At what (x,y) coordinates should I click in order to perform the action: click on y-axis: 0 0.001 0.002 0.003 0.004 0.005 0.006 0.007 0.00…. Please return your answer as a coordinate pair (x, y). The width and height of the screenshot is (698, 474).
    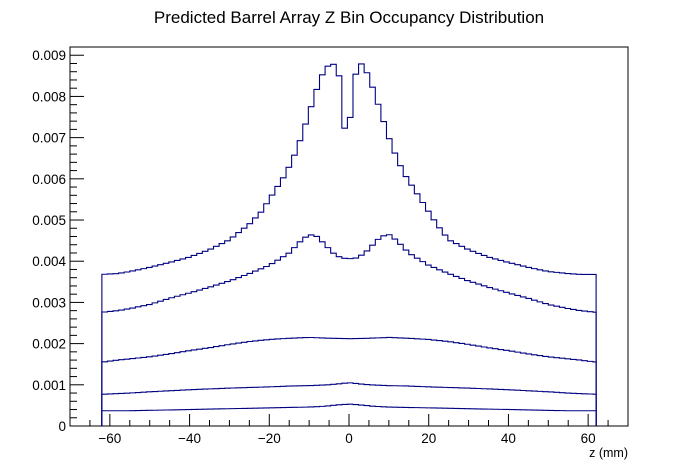
    Looking at the image, I should click on (58, 240).